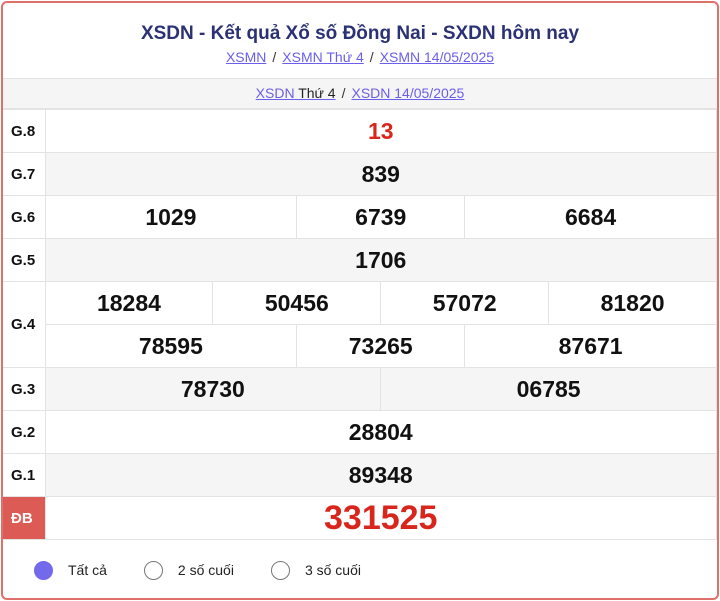  What do you see at coordinates (24, 217) in the screenshot?
I see `prize-label: G.6` at bounding box center [24, 217].